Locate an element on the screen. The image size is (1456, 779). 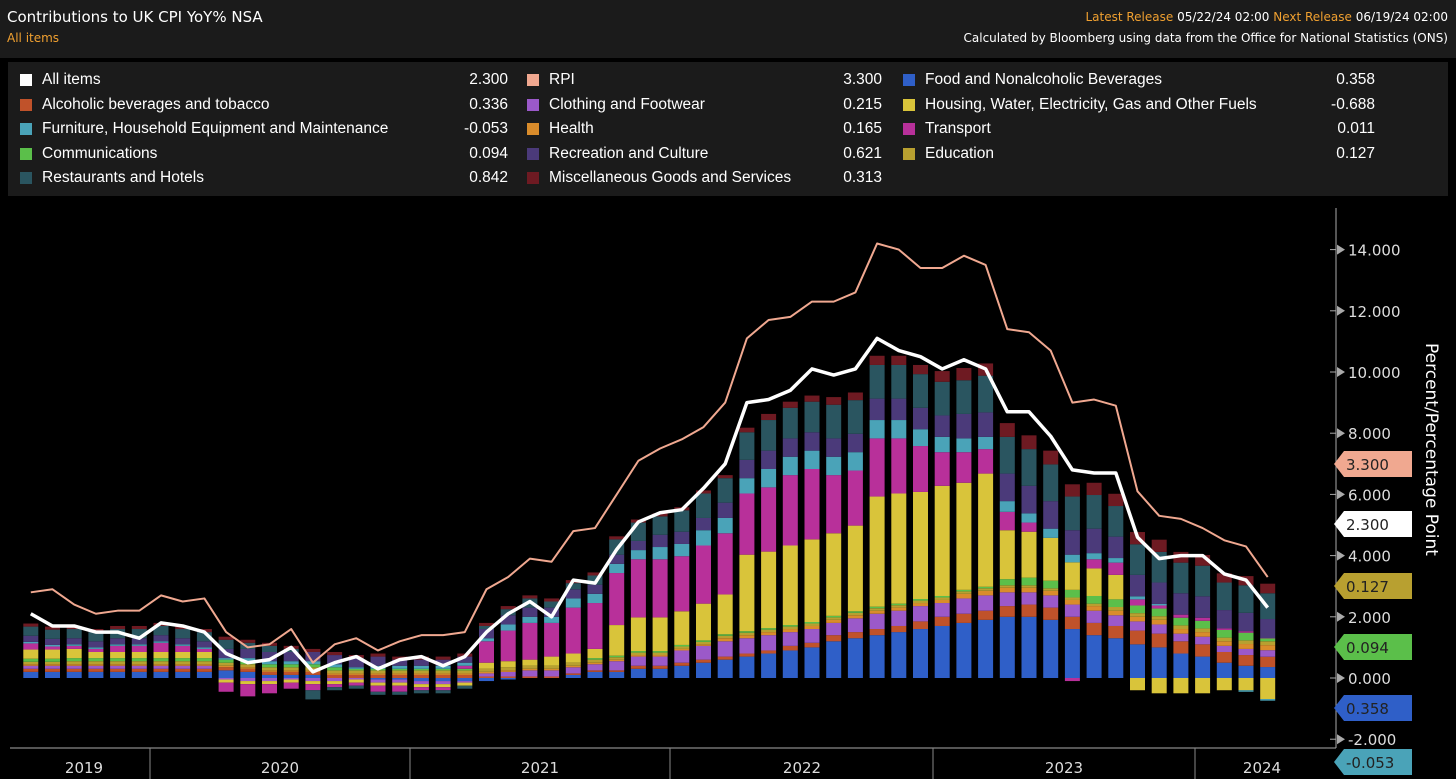
legend-item: Food and Nonalcoholic Beverages 0.358 is located at coordinates (1139, 80).